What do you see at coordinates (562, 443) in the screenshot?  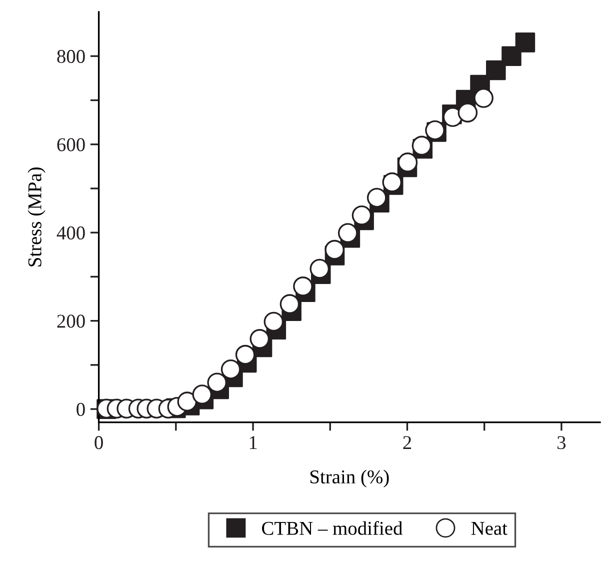 I see `x-tick-label: 3` at bounding box center [562, 443].